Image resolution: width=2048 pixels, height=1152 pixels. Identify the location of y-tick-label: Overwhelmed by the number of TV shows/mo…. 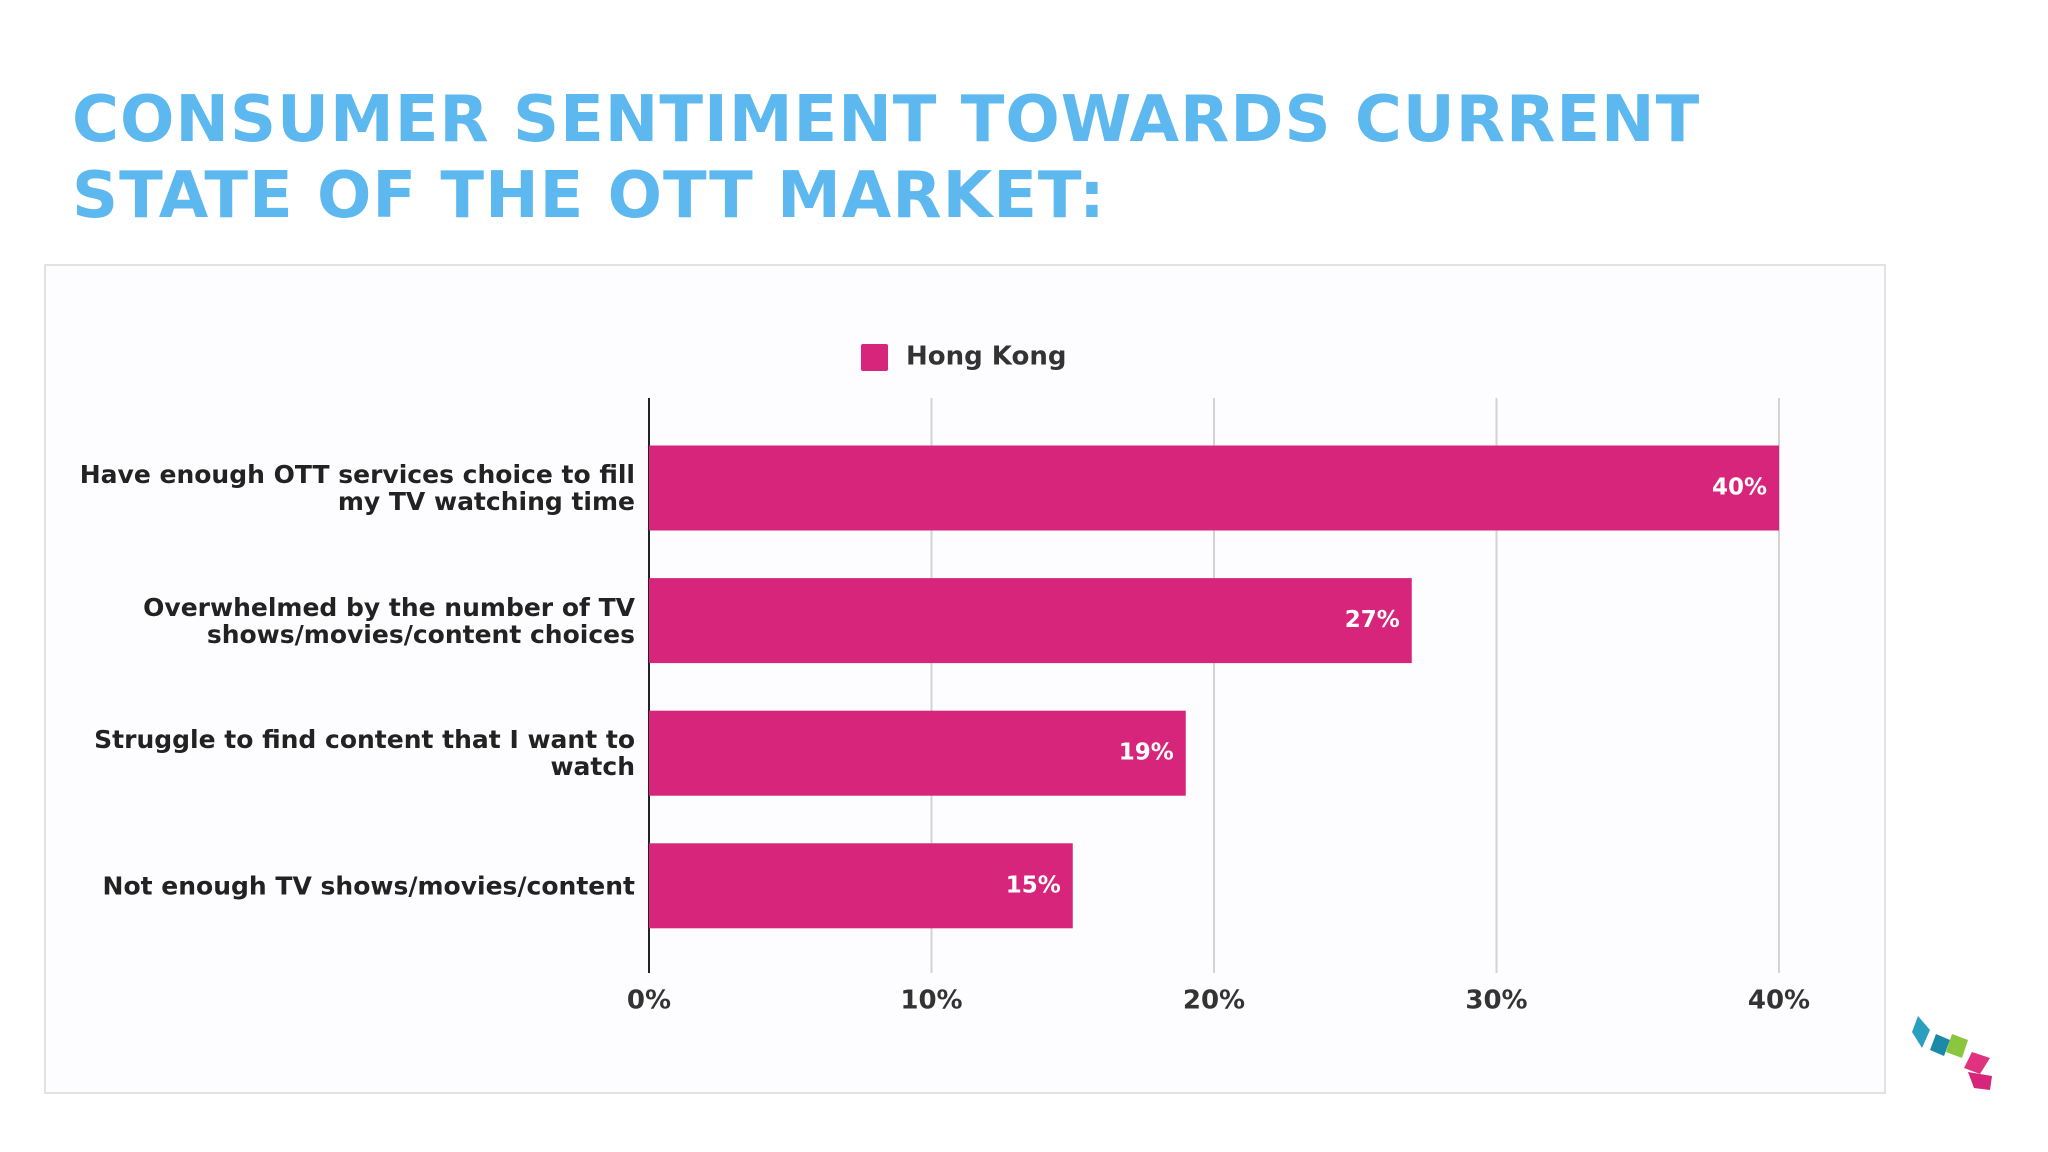
(389, 620).